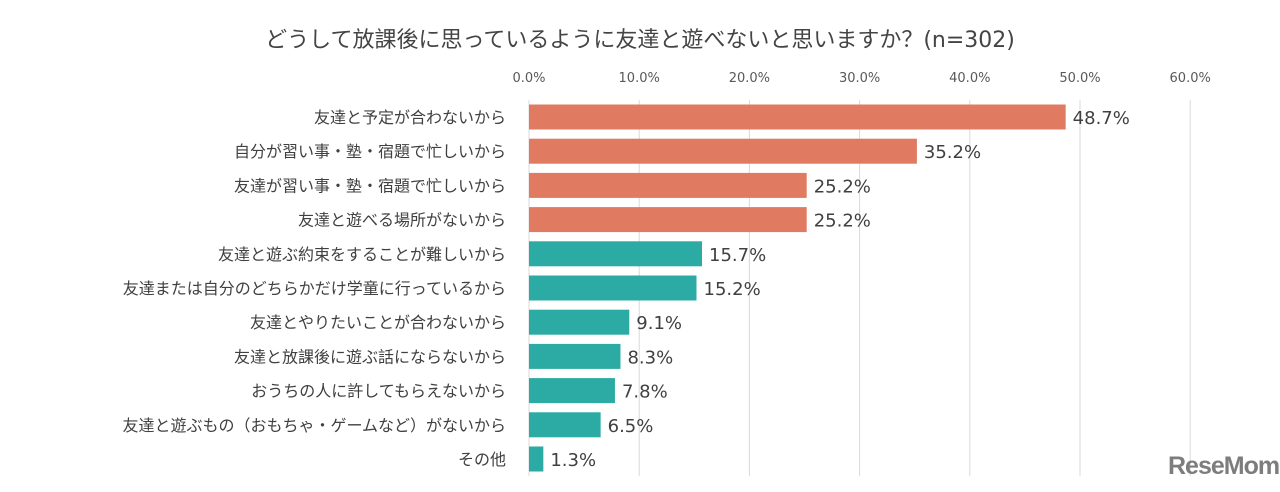 The height and width of the screenshot is (492, 1280). I want to click on category-label: 友達と遊ぶ約束をすることが難しいから, so click(362, 254).